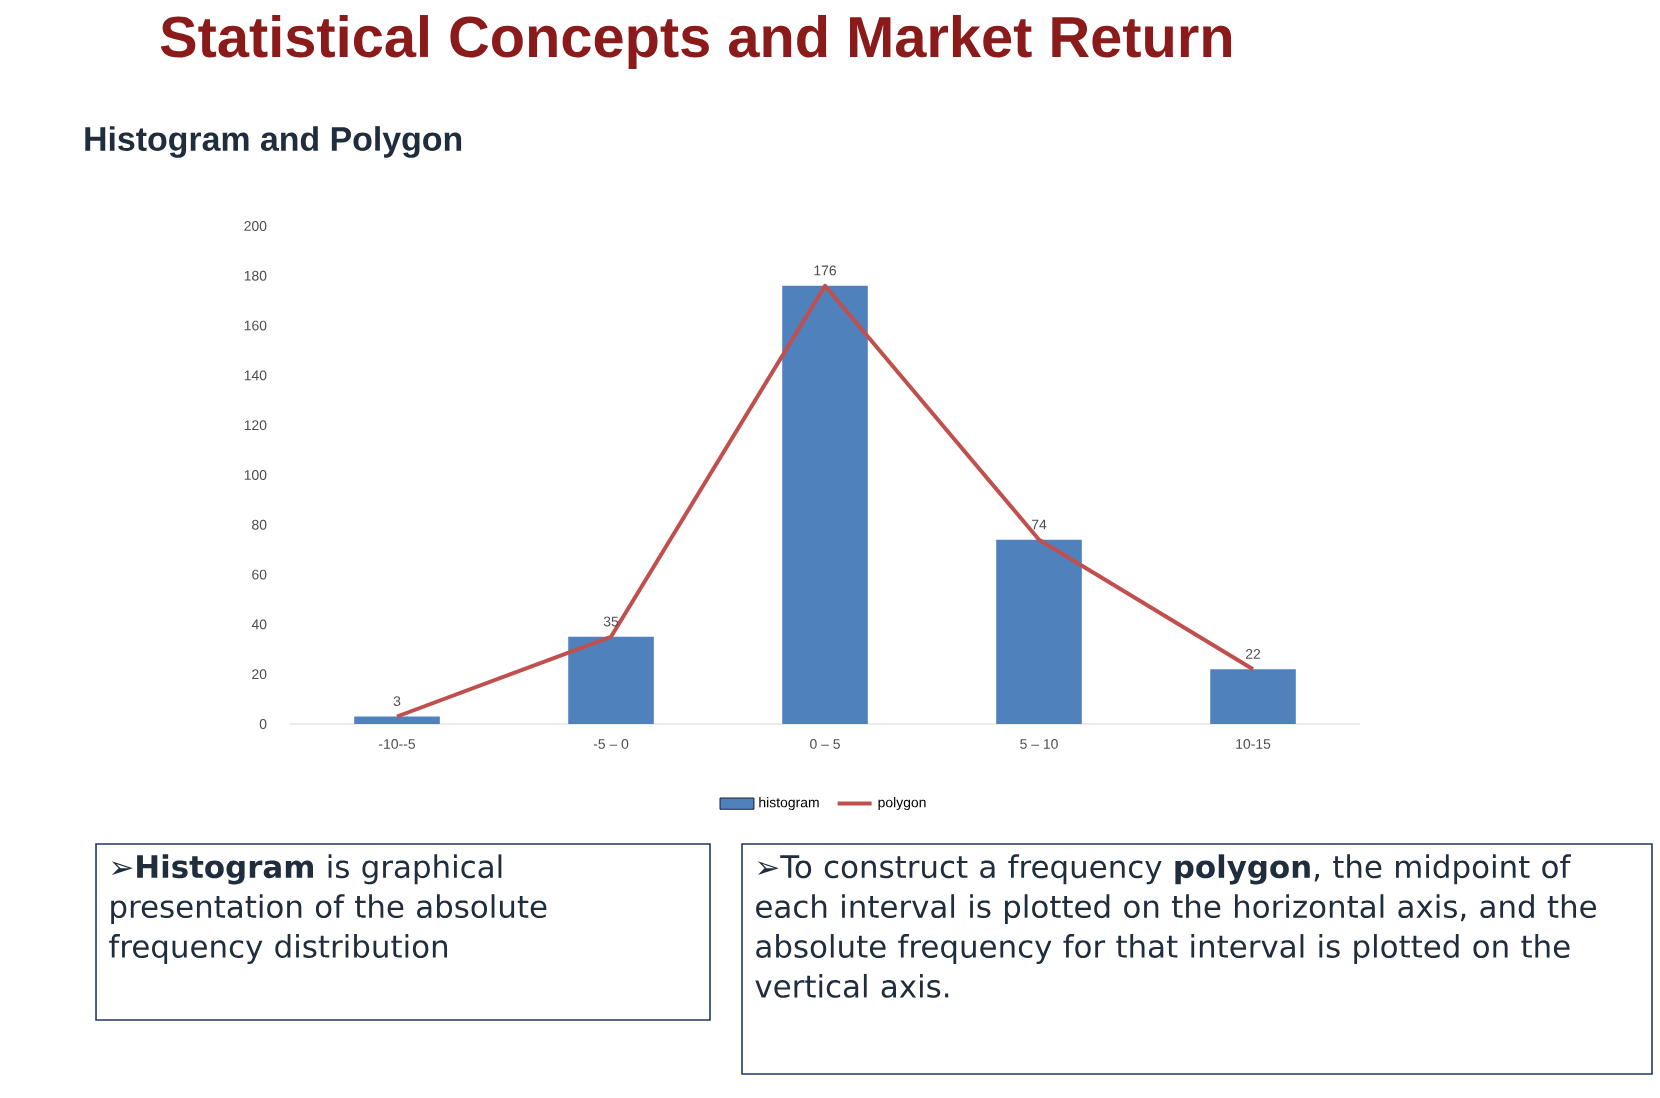 This screenshot has height=1098, width=1660. What do you see at coordinates (696, 42) in the screenshot?
I see `chart-title: Statistical Concepts and Market Return` at bounding box center [696, 42].